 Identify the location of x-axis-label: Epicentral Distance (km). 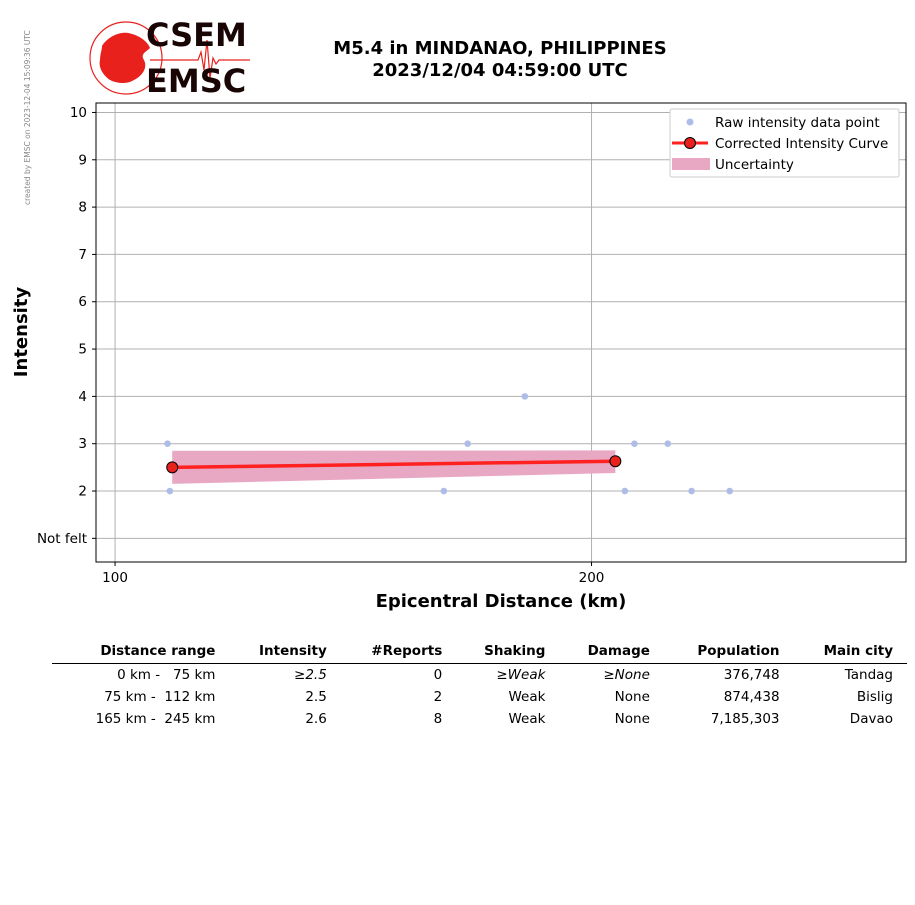
(501, 601).